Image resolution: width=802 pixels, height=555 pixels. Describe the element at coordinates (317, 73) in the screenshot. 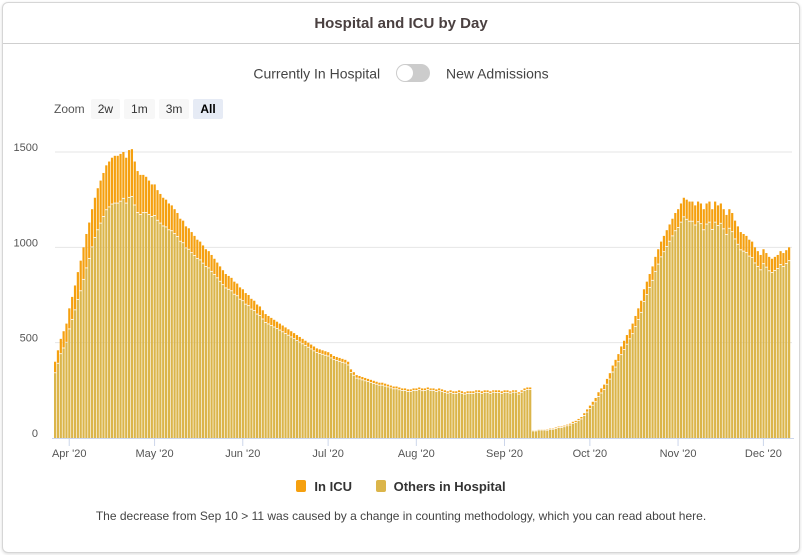

I see `currently-in-hospital-label: Currently In Hospital` at that location.